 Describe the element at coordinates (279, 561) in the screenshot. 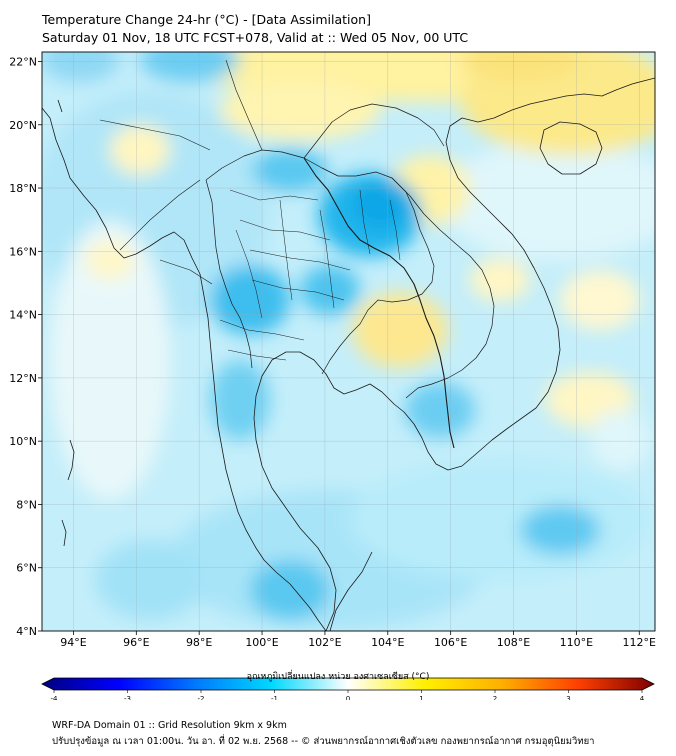

I see `peninsula-west-coast` at that location.